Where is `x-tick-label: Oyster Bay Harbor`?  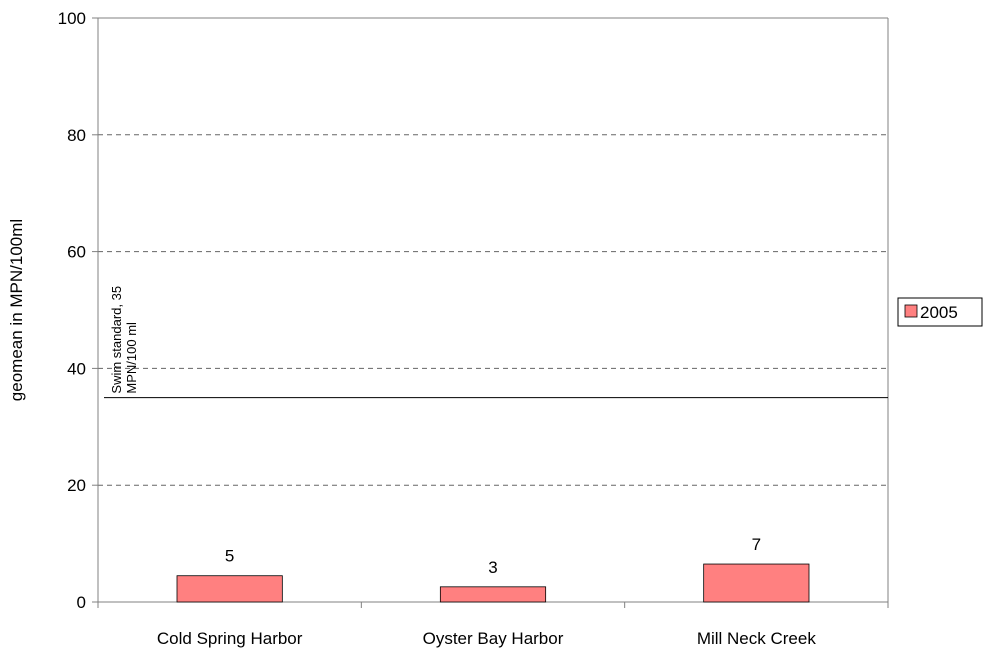 x-tick-label: Oyster Bay Harbor is located at coordinates (493, 638).